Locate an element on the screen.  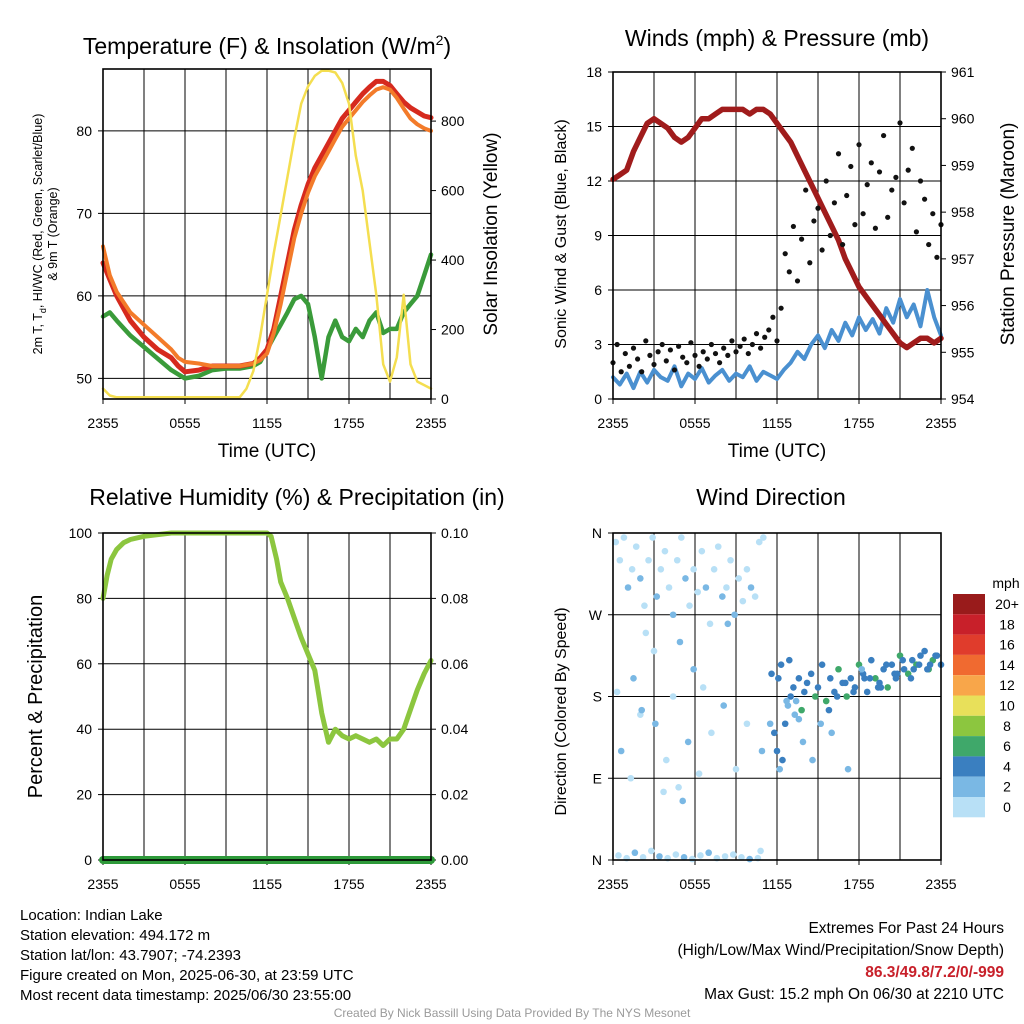
y2-tick-label: 0.08 is located at coordinates (454, 598).